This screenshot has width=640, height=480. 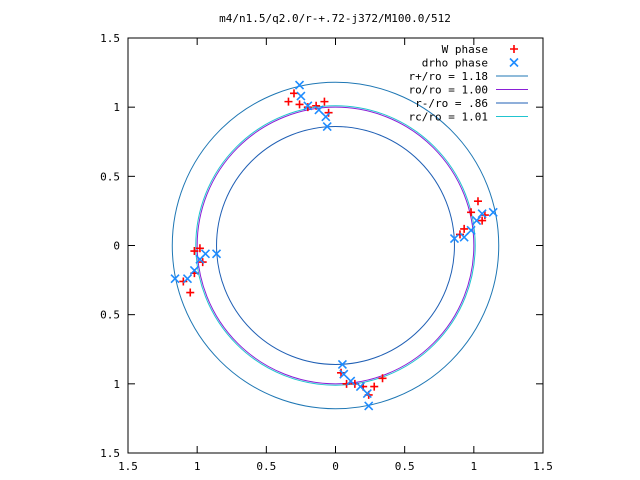 I want to click on legend-label: drho phase, so click(x=455, y=63).